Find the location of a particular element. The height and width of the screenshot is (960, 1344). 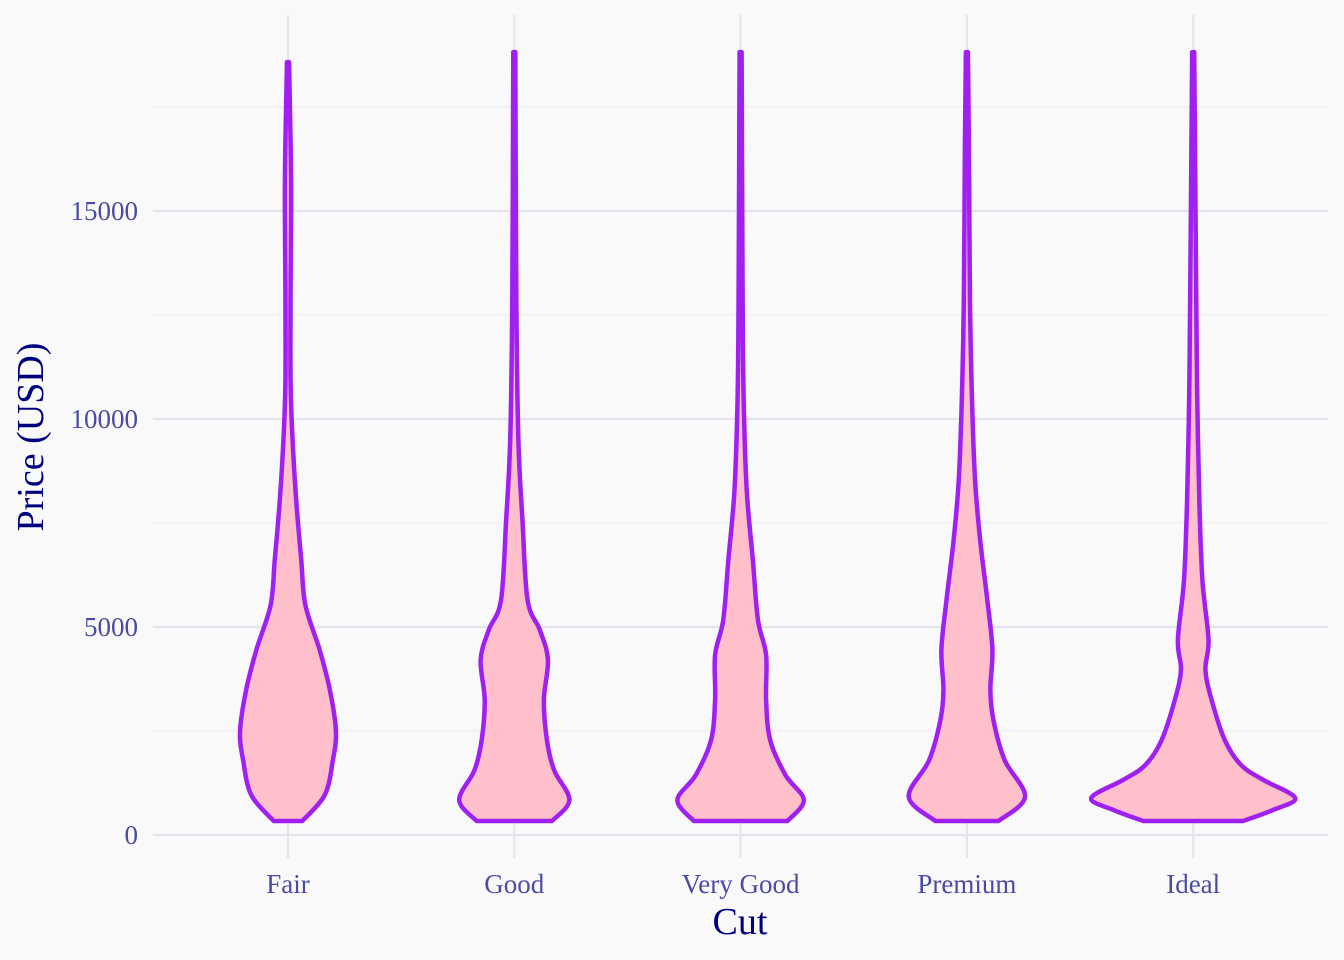

x-axis-ticks: Fair Good Very Good Premium Ideal is located at coordinates (743, 884).